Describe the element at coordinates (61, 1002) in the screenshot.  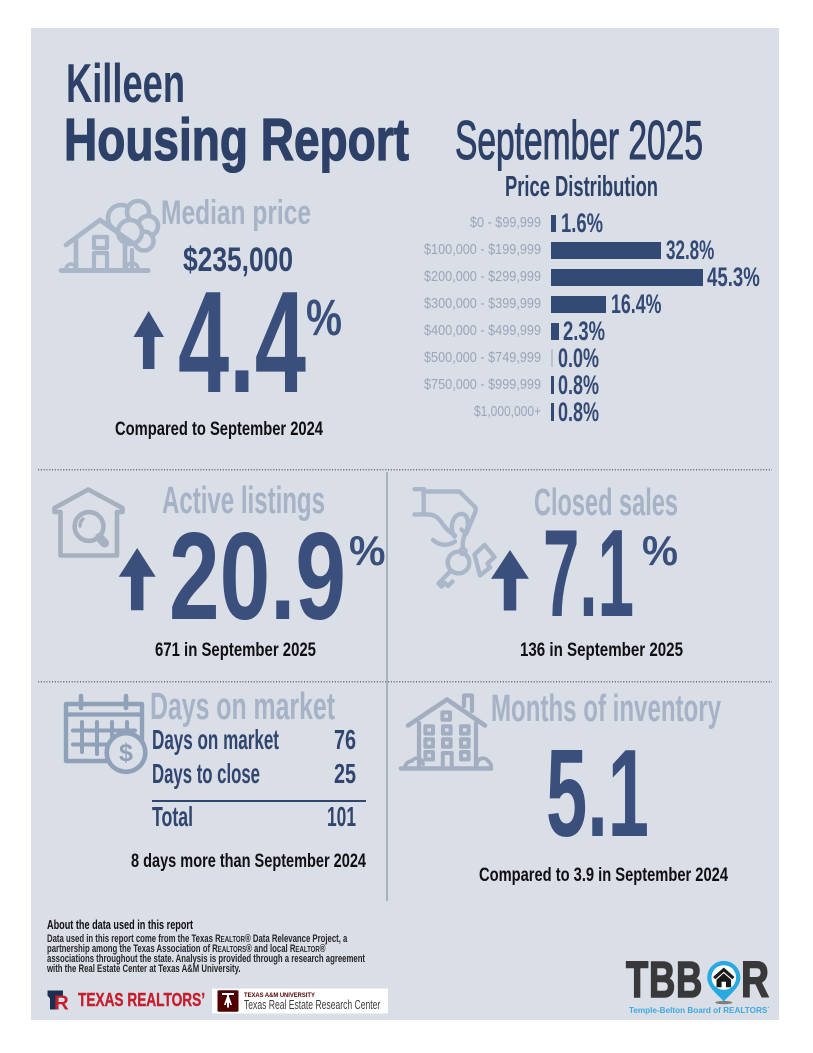
I see `svg-text: R` at that location.